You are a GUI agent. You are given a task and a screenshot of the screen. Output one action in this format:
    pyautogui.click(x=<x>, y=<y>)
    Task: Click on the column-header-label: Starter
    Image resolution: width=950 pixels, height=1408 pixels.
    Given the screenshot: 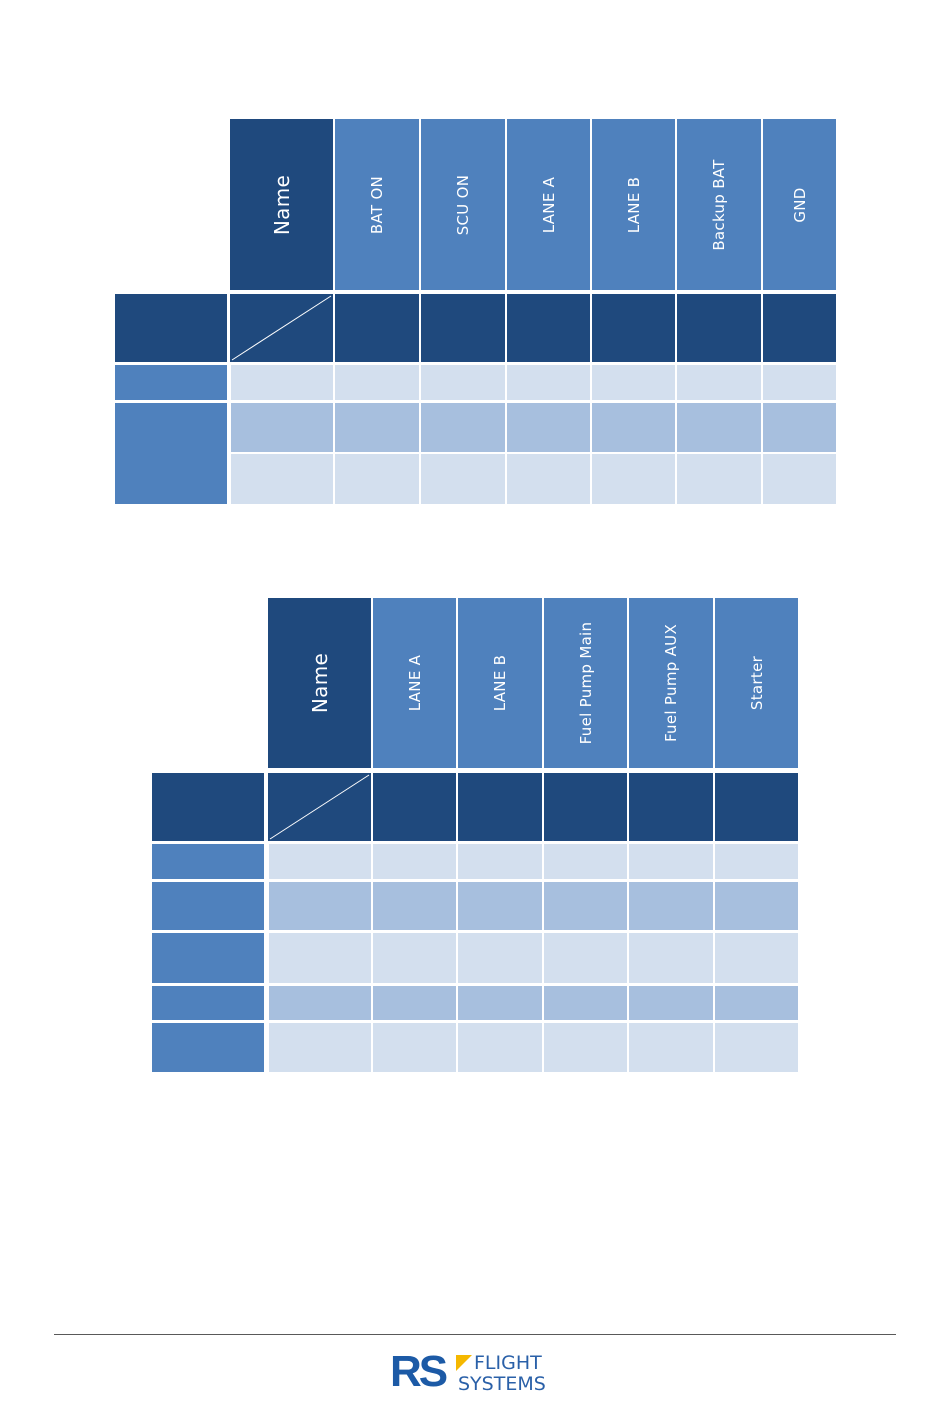 What is the action you would take?
    pyautogui.click(x=756, y=683)
    